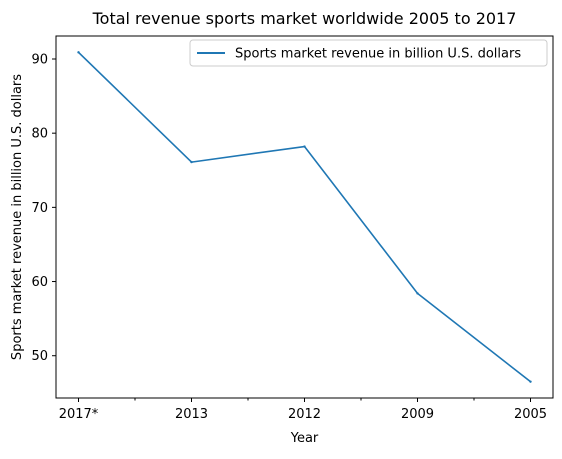  I want to click on x-axis: 2017* 2013 2012 2009 2005, so click(303, 410).